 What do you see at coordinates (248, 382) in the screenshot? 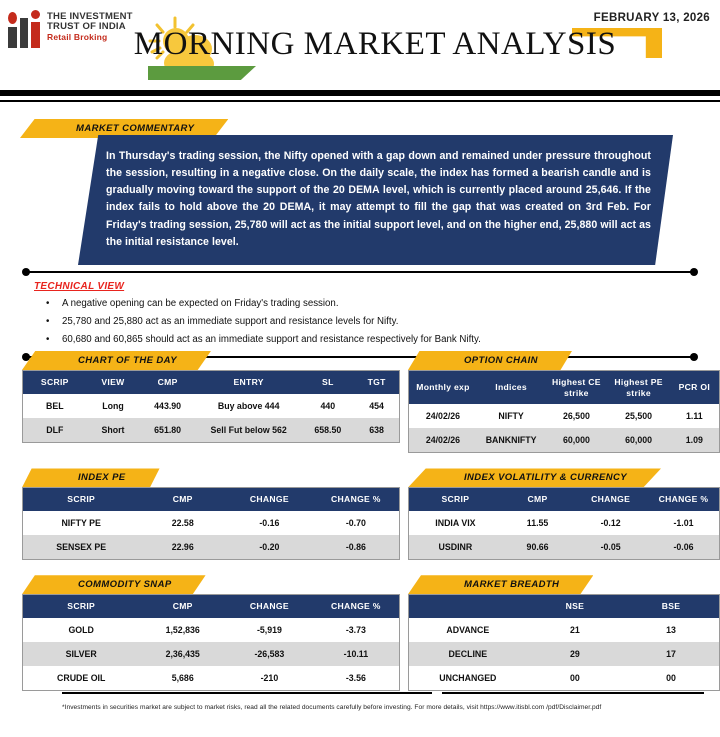
I see `column-header: ENTRY` at bounding box center [248, 382].